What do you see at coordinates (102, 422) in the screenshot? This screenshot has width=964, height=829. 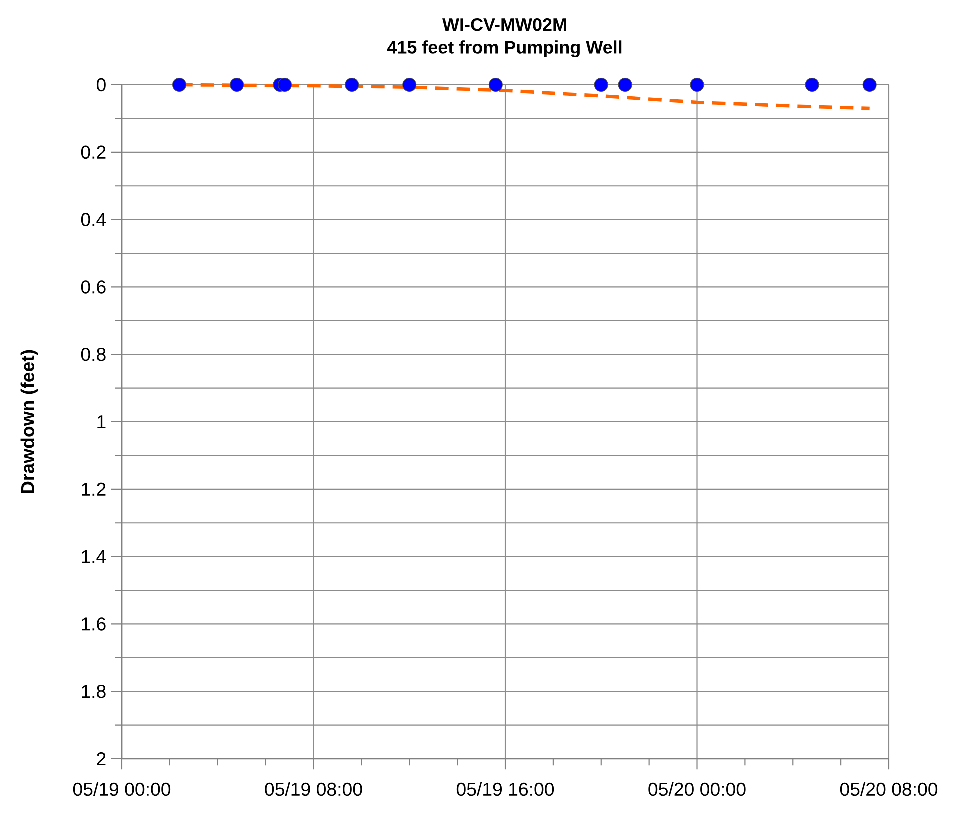 I see `y-tick-label: 1` at bounding box center [102, 422].